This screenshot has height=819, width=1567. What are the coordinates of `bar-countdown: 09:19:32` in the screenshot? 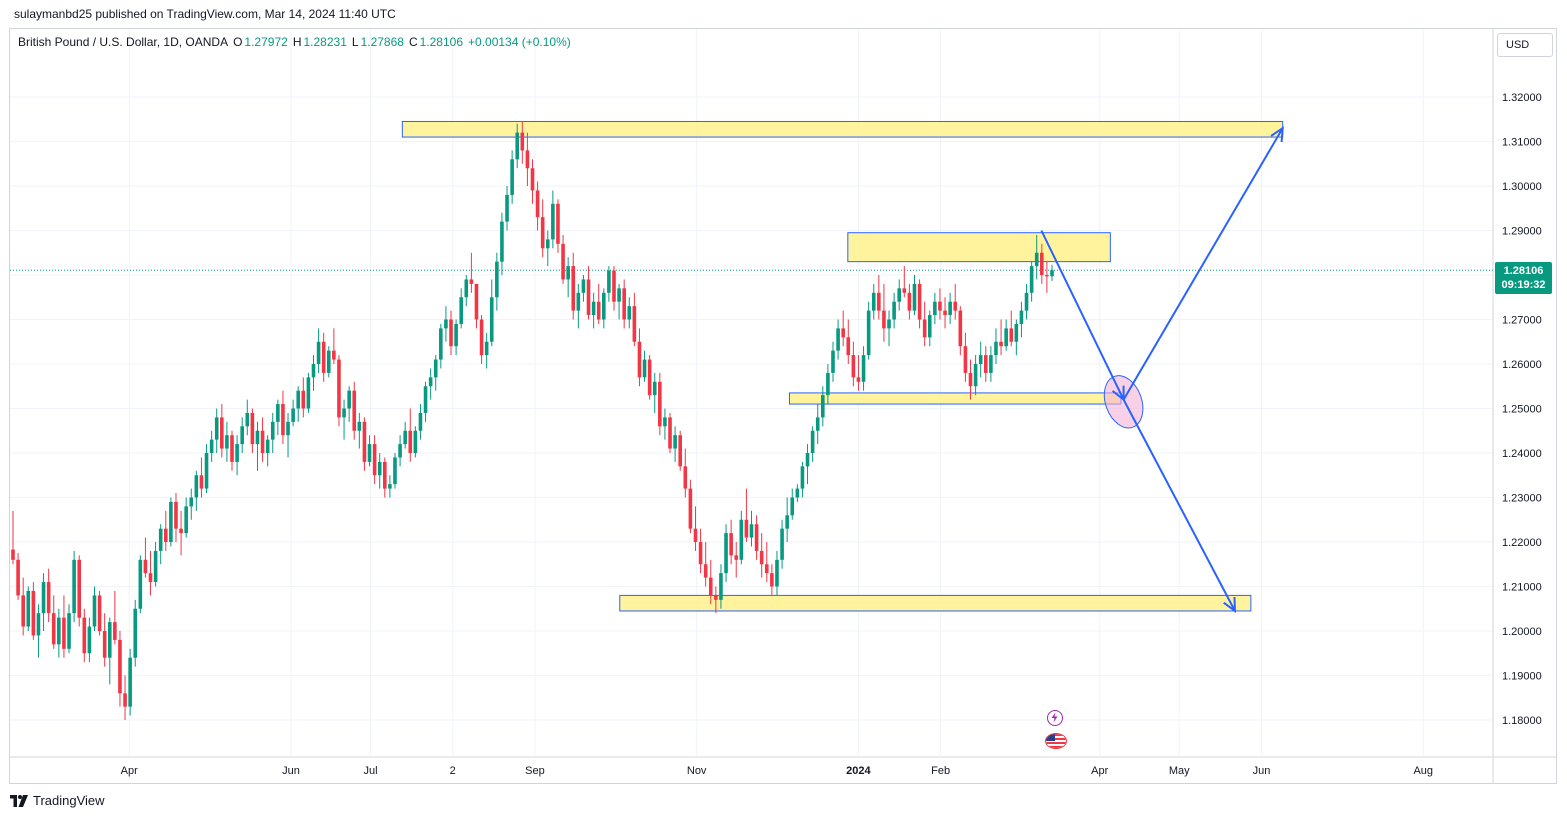 It's located at (1523, 285).